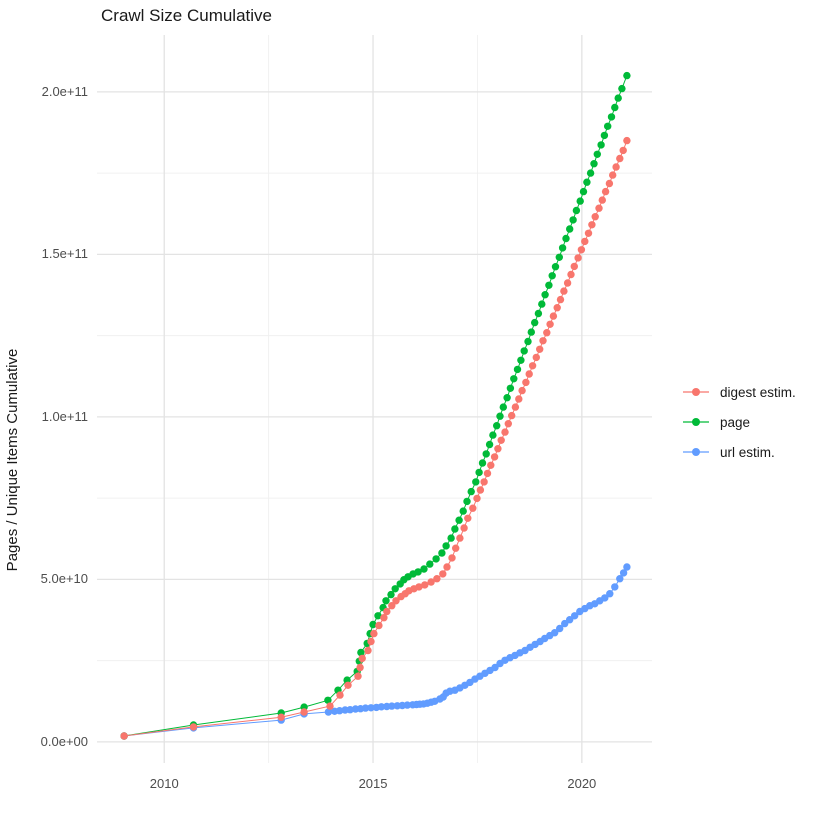  I want to click on legend-label: url estim., so click(747, 452).